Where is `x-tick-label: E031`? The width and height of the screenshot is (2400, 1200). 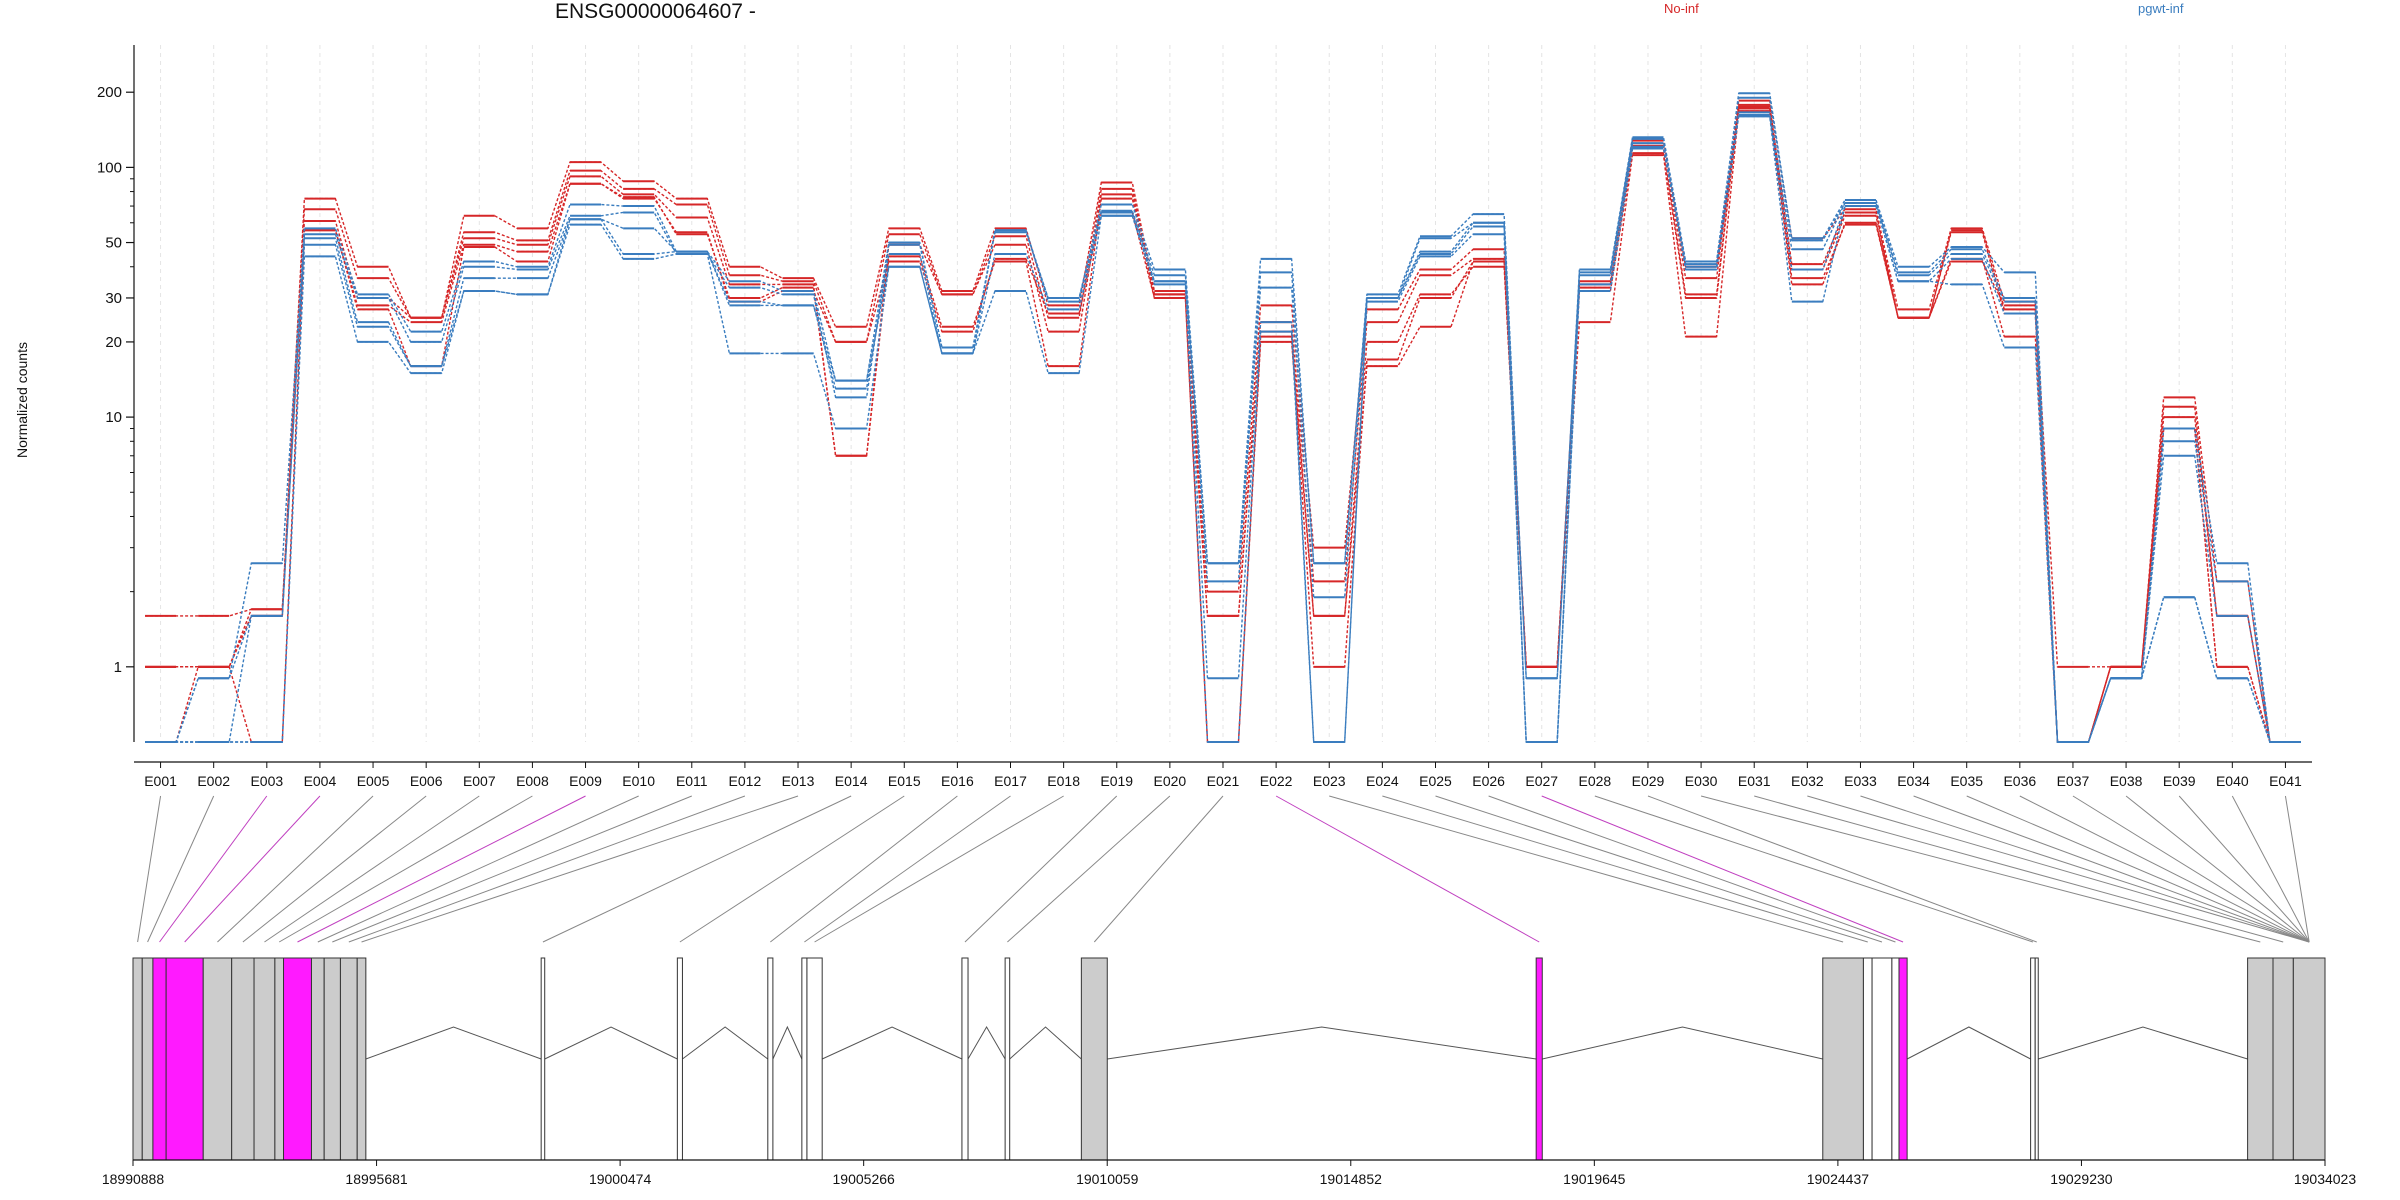
x-tick-label: E031 is located at coordinates (1754, 781).